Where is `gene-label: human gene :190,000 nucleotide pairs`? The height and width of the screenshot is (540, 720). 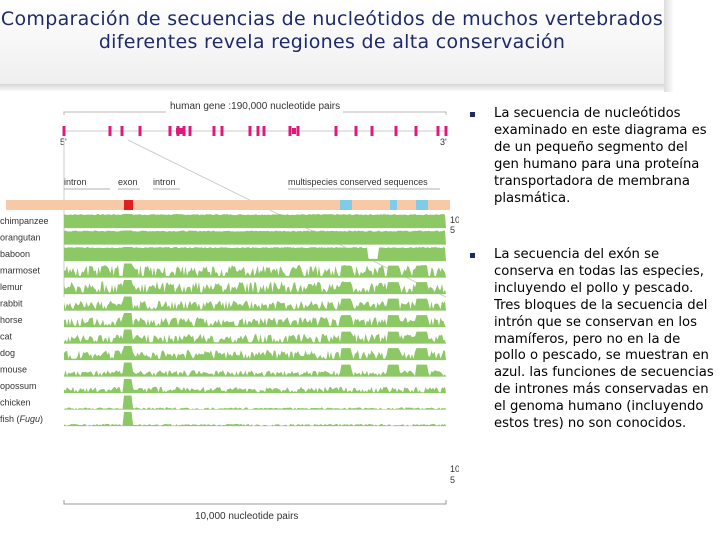 gene-label: human gene :190,000 nucleotide pairs is located at coordinates (255, 106).